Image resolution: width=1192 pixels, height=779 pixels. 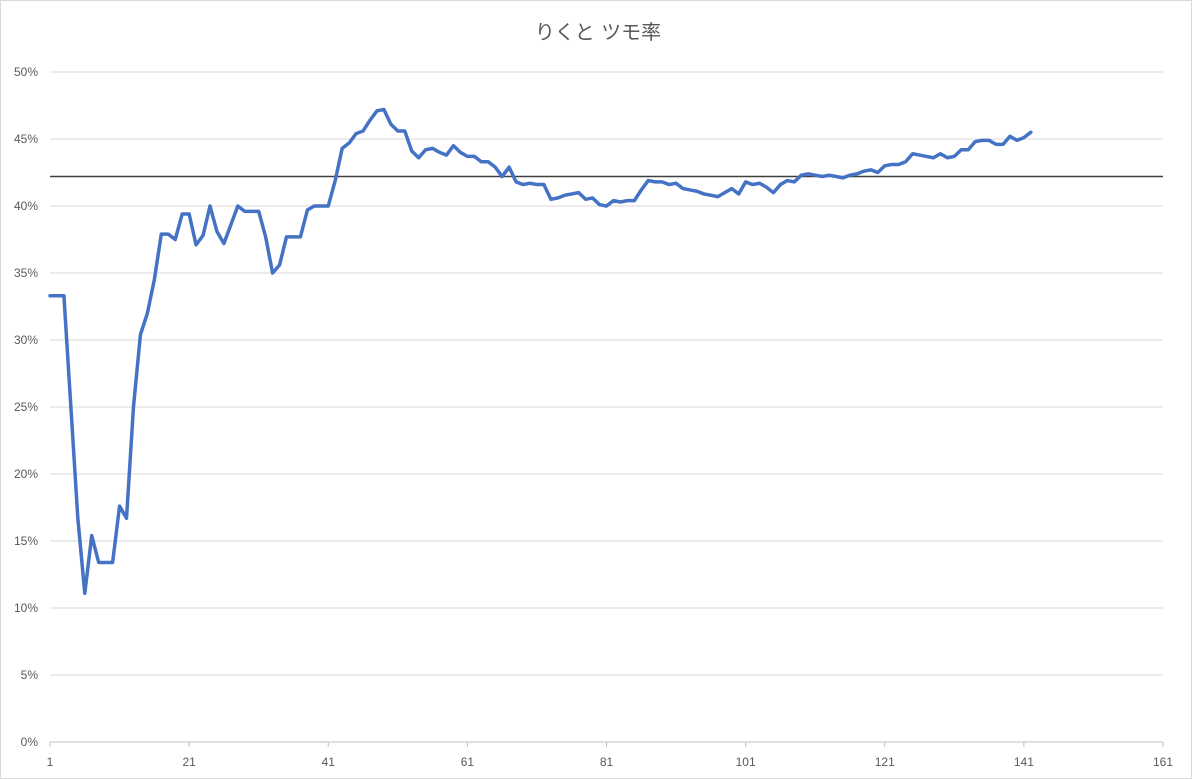 I want to click on y-tick-label: 10%, so click(x=26, y=608).